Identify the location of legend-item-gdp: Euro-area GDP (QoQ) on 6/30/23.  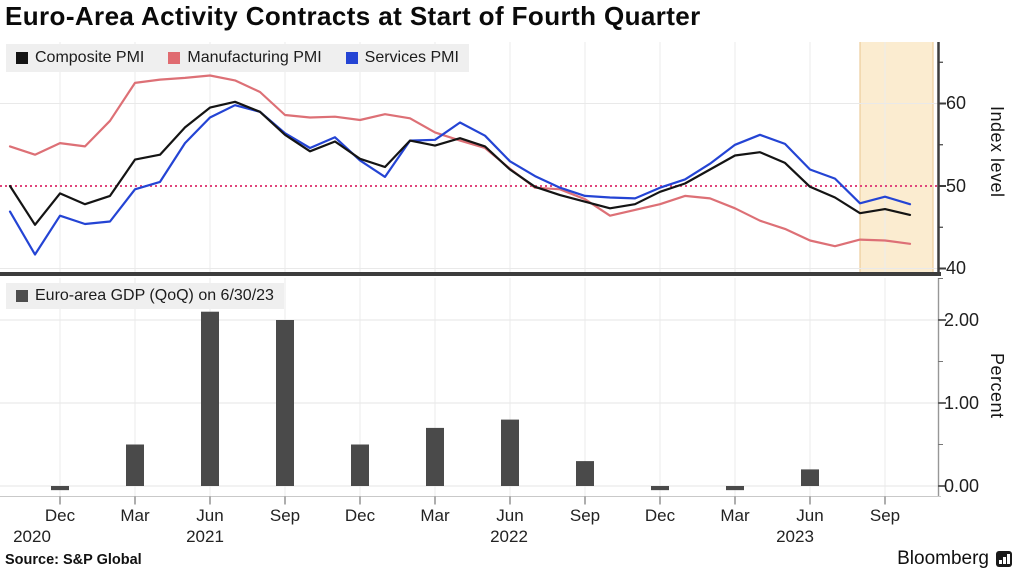
(145, 296).